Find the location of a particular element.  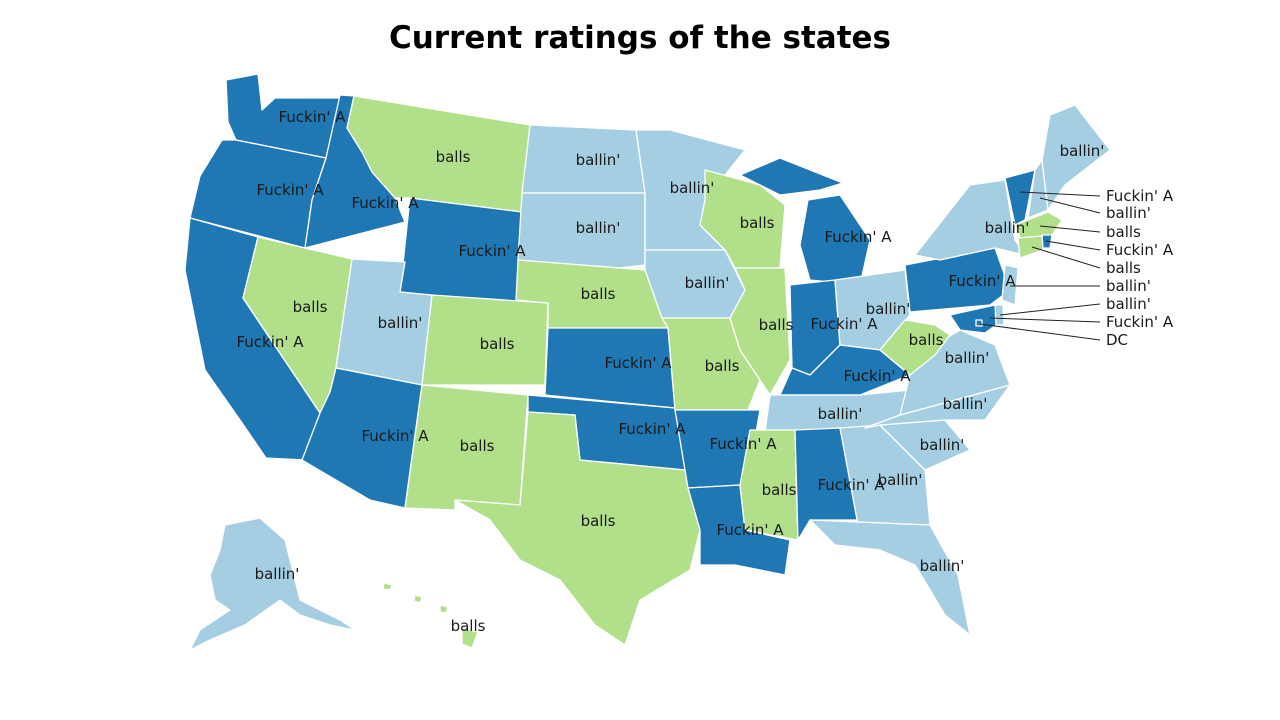

state-label-mt: balls is located at coordinates (453, 157).